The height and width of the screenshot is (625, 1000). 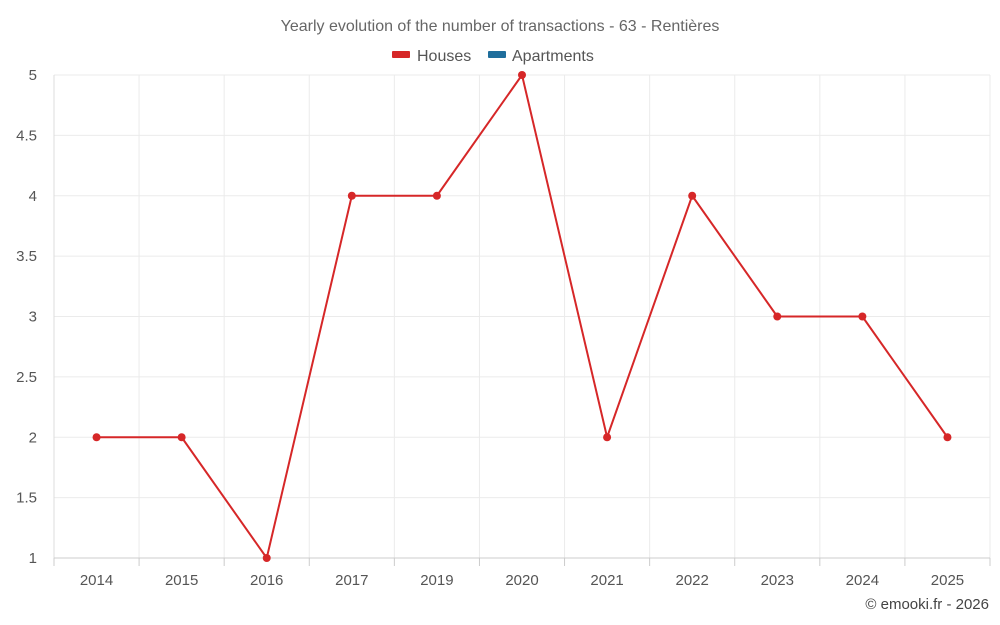 What do you see at coordinates (691, 580) in the screenshot?
I see `x-tick-label: 2022` at bounding box center [691, 580].